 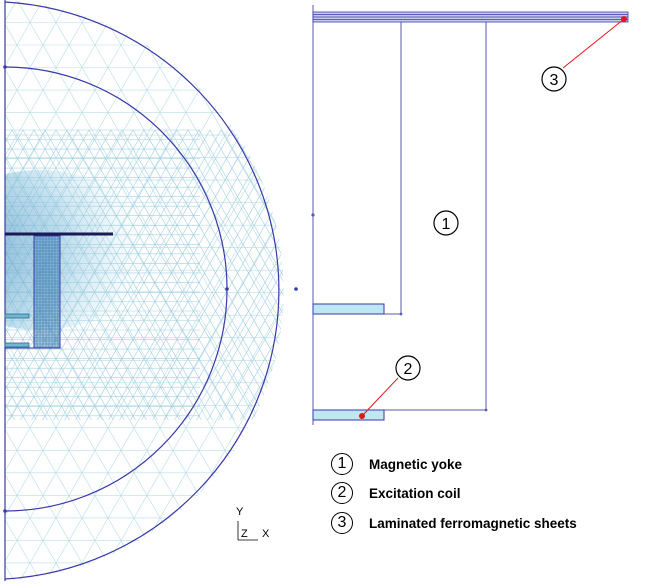 What do you see at coordinates (342, 493) in the screenshot?
I see `legend-number-circle: 2` at bounding box center [342, 493].